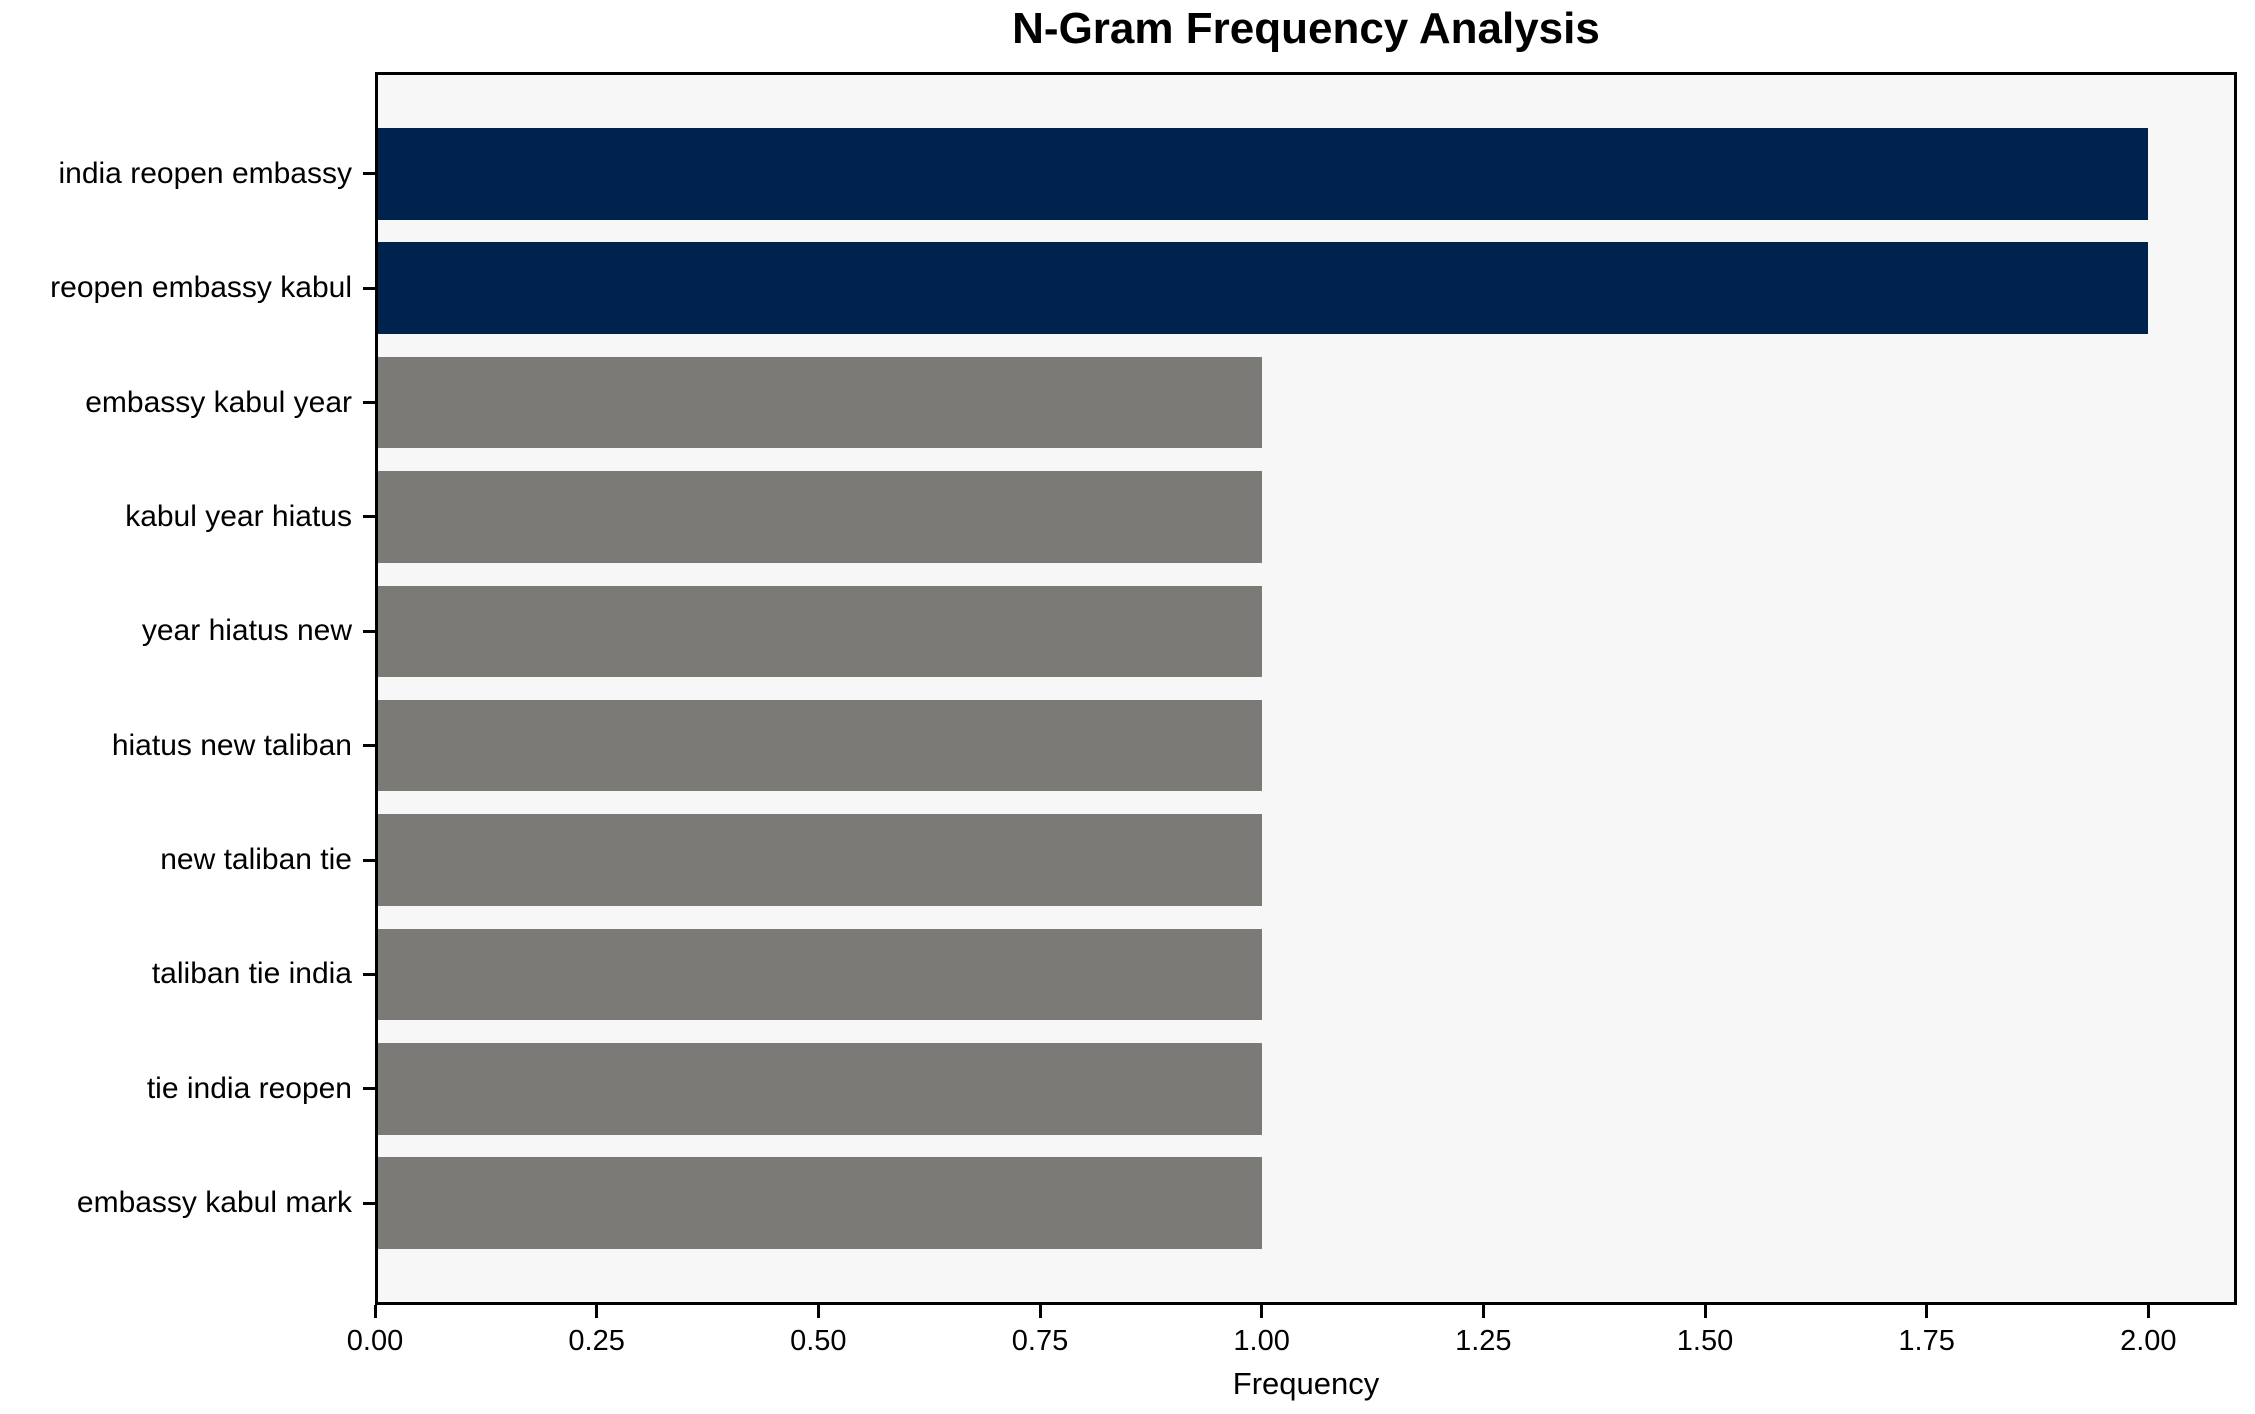  Describe the element at coordinates (1261, 1341) in the screenshot. I see `x-tick-label-4: 1.00` at that location.